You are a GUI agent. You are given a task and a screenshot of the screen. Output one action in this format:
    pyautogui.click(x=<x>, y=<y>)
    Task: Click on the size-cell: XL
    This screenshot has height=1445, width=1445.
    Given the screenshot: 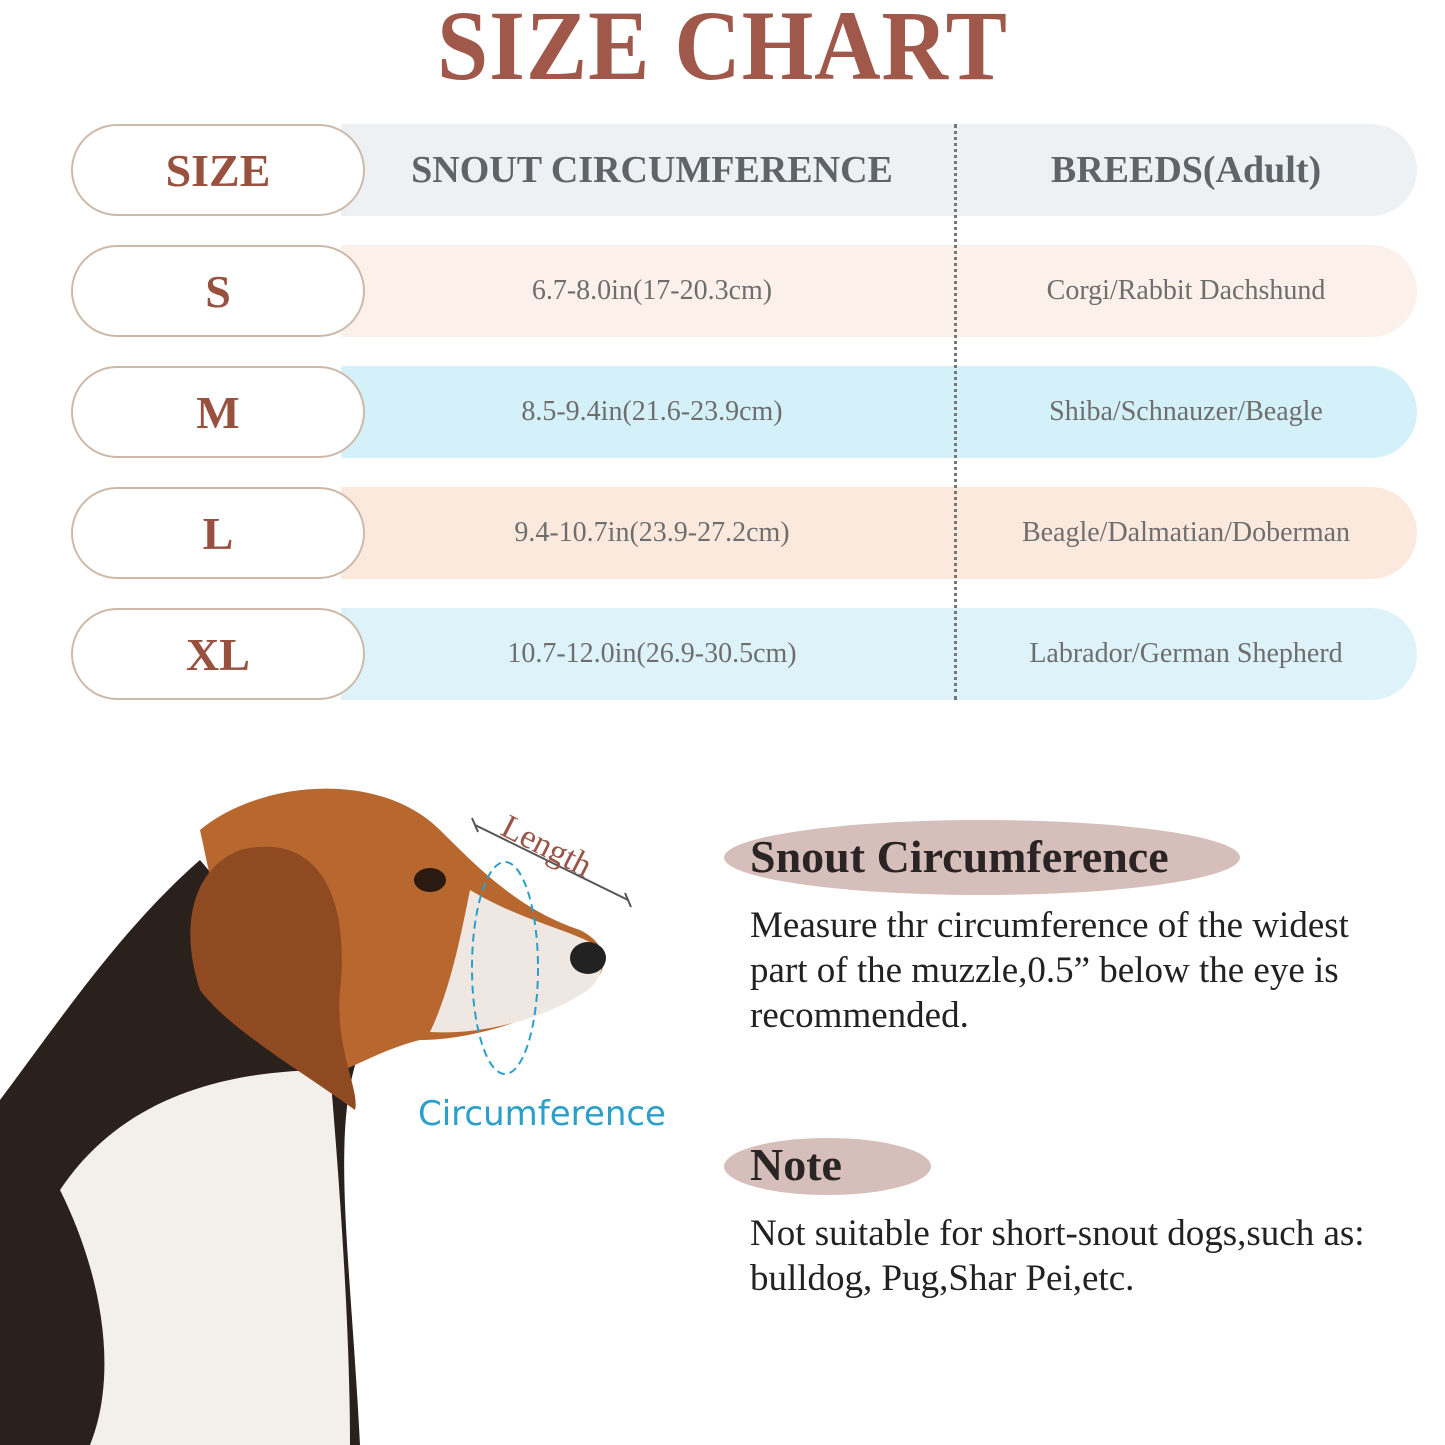 What is the action you would take?
    pyautogui.click(x=218, y=654)
    